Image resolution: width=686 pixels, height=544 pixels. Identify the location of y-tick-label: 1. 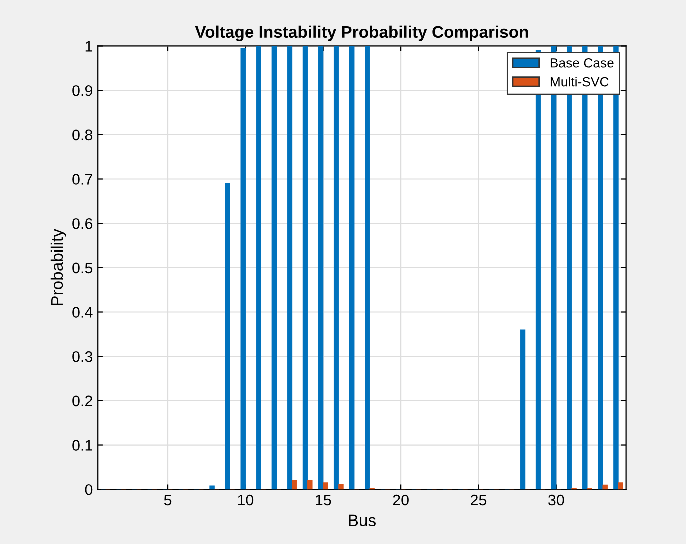
(89, 46).